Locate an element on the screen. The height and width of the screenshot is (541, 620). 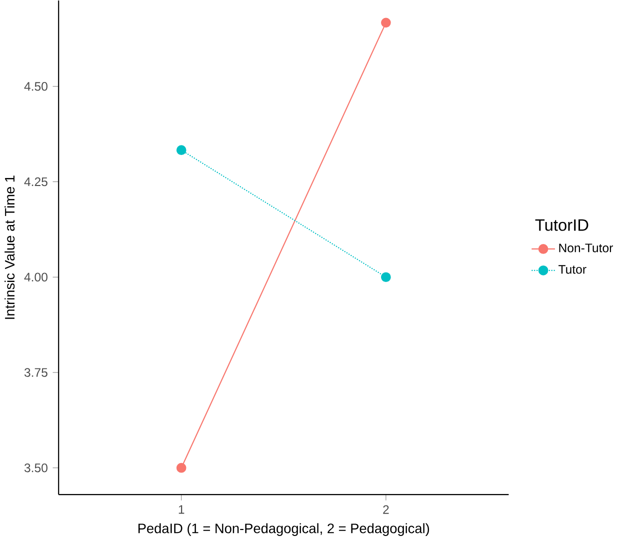
x-tick-label: 1 is located at coordinates (181, 509).